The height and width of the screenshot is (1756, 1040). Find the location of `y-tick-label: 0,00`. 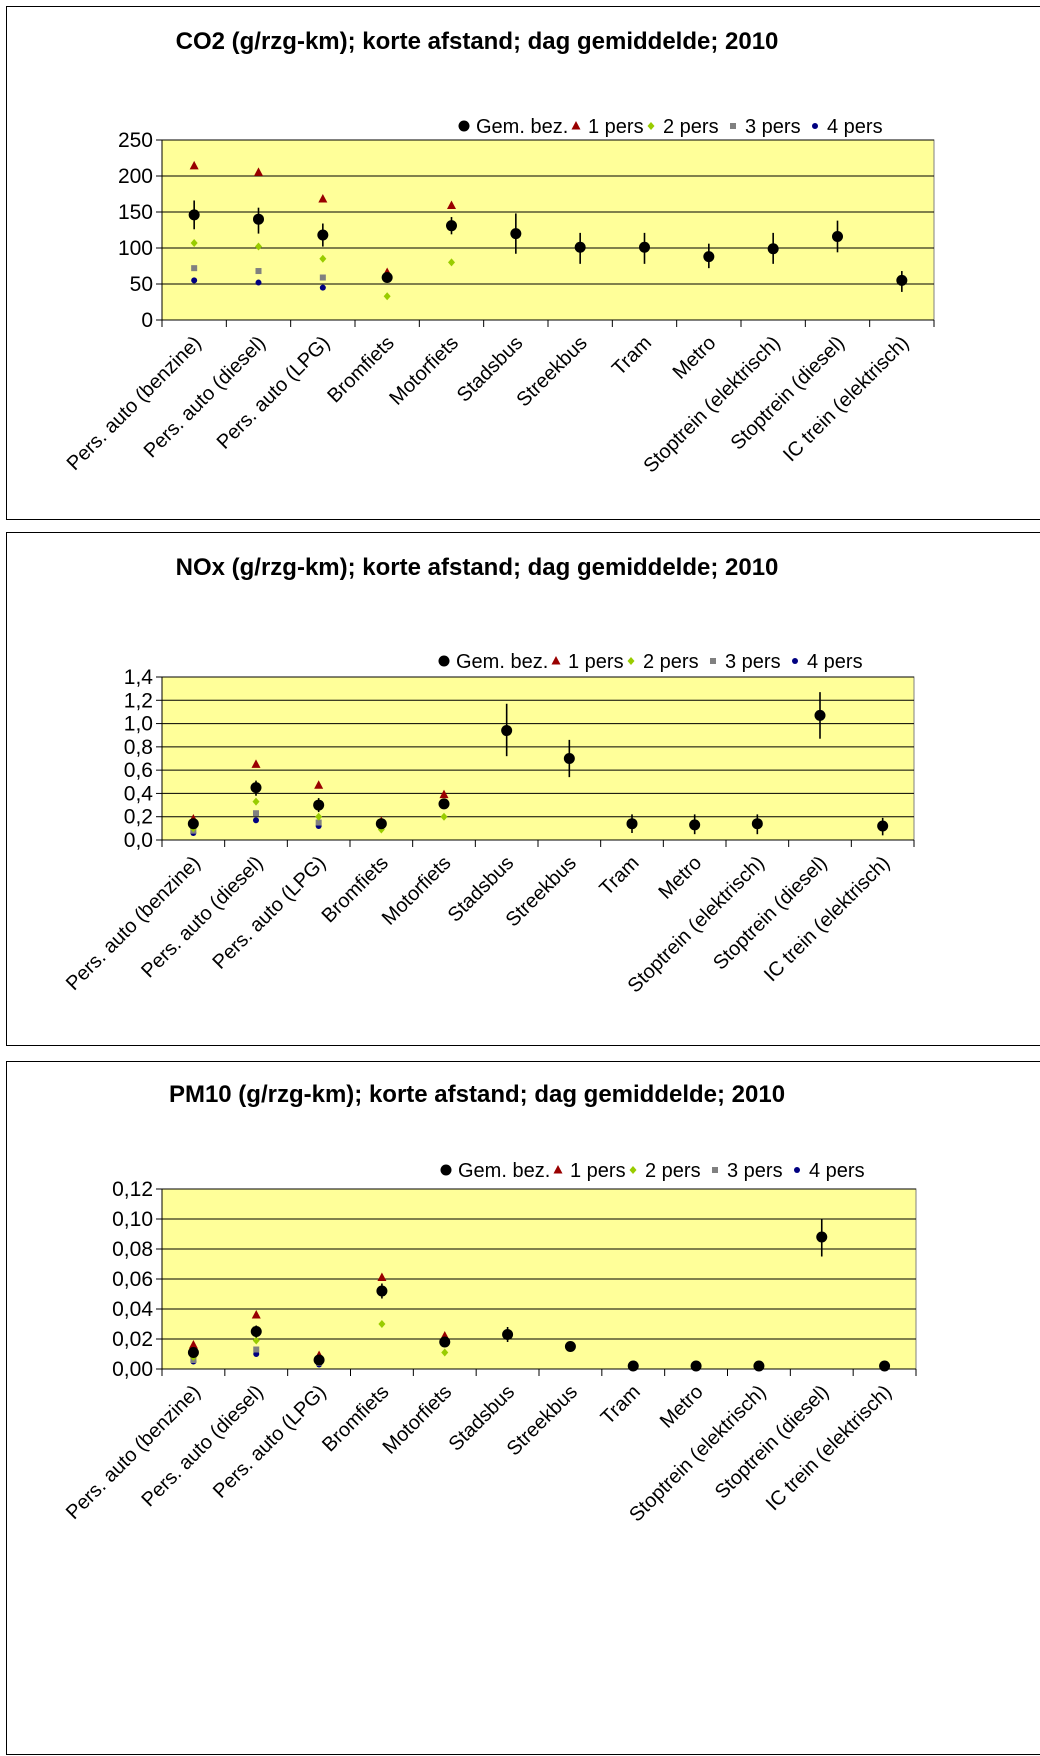

y-tick-label: 0,00 is located at coordinates (132, 1369).